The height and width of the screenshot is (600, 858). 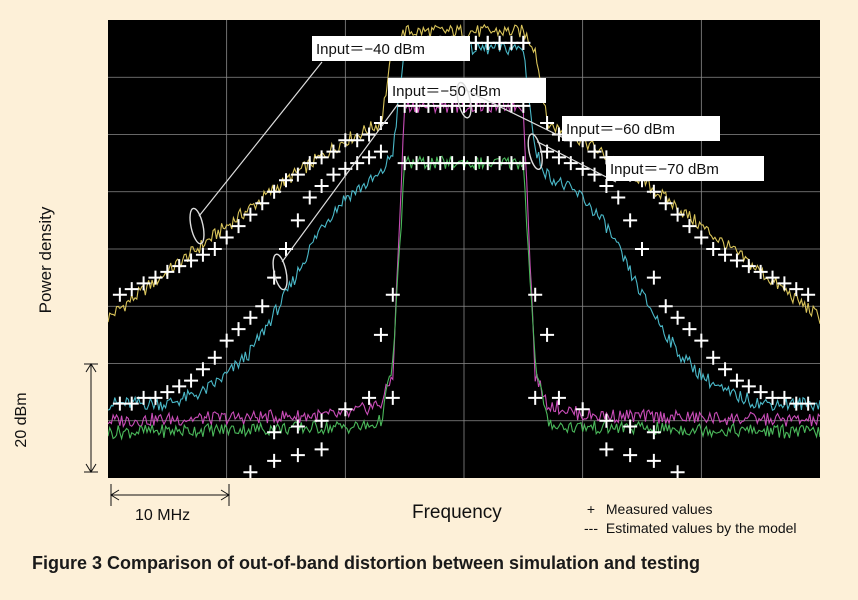 What do you see at coordinates (701, 528) in the screenshot?
I see `legend-label-estimated: Estimated values by the model` at bounding box center [701, 528].